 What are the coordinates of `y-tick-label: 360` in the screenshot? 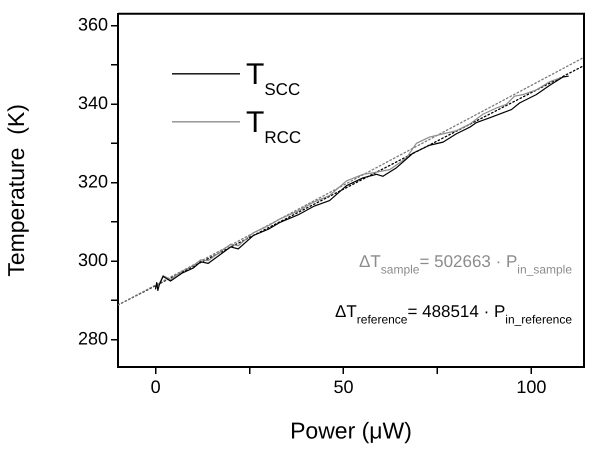 It's located at (93, 24).